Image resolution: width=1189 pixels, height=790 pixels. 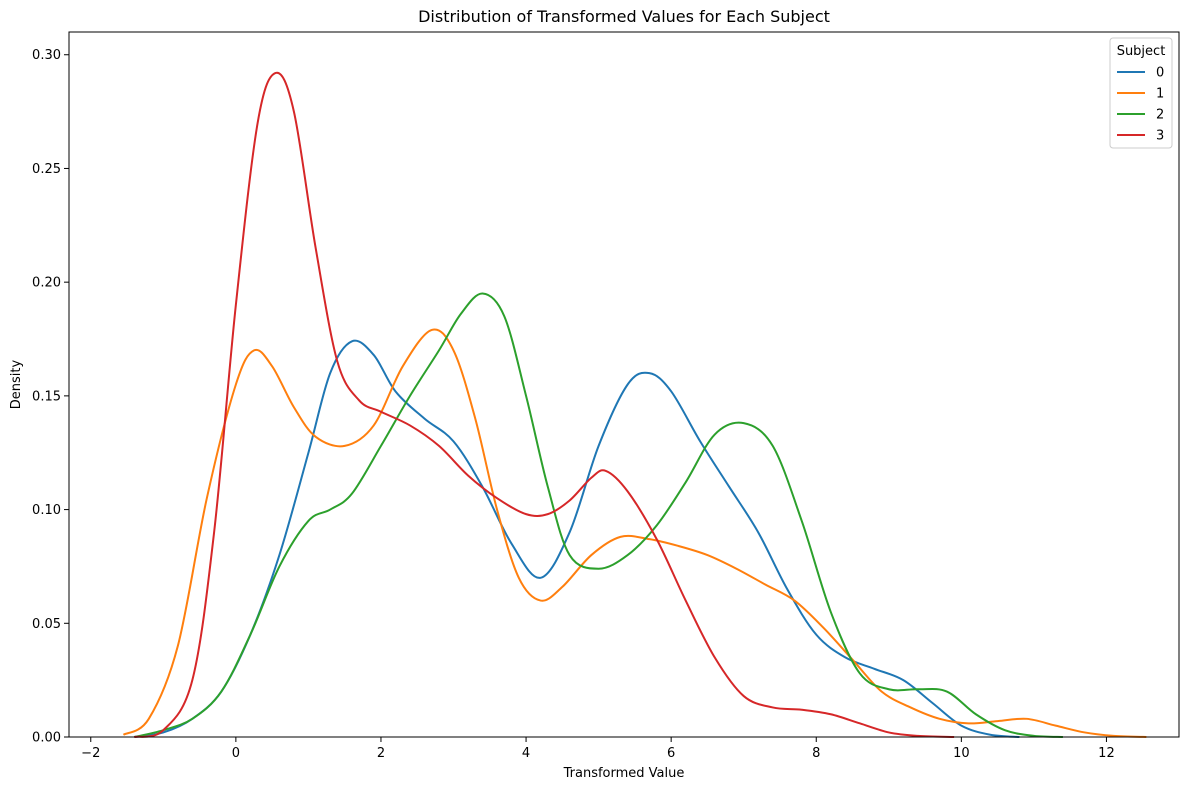 I want to click on x-tick-label: 0, so click(x=236, y=753).